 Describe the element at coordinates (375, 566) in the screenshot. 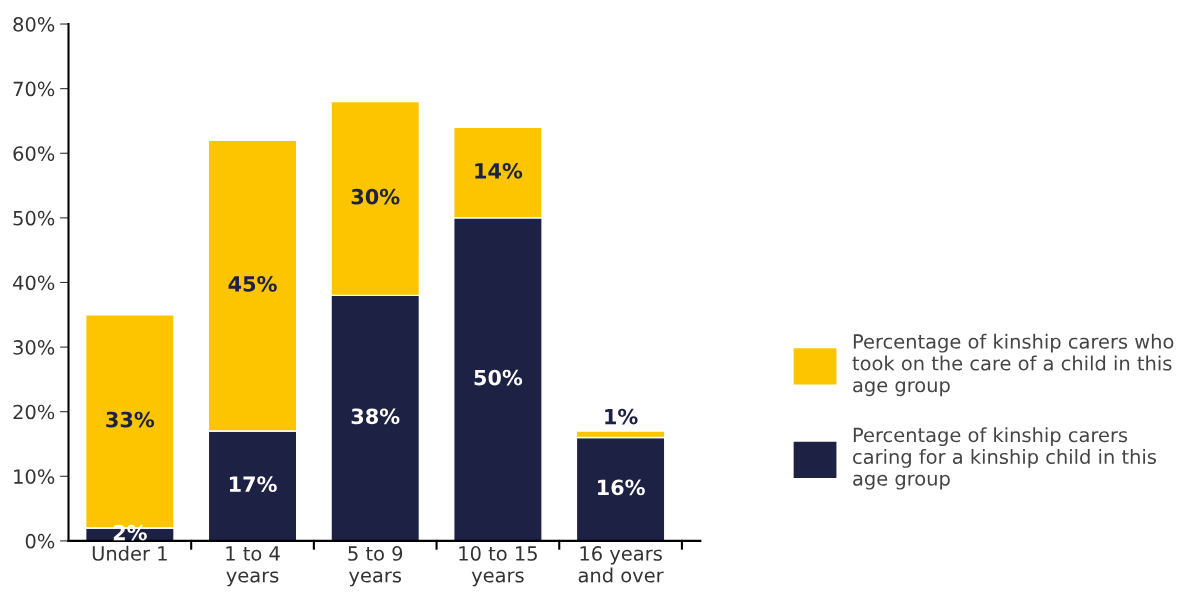

I see `x-tick-label: 5 to 9 years` at that location.